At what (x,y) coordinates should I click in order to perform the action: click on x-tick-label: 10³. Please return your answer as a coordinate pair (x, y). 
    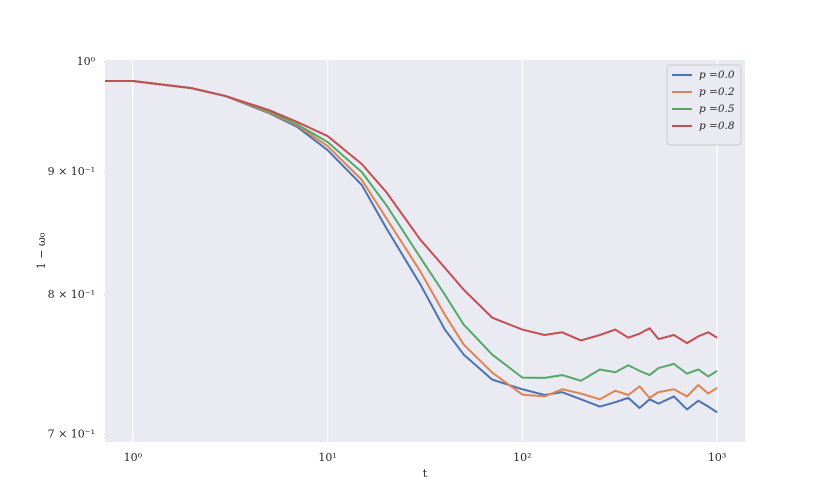
    Looking at the image, I should click on (717, 457).